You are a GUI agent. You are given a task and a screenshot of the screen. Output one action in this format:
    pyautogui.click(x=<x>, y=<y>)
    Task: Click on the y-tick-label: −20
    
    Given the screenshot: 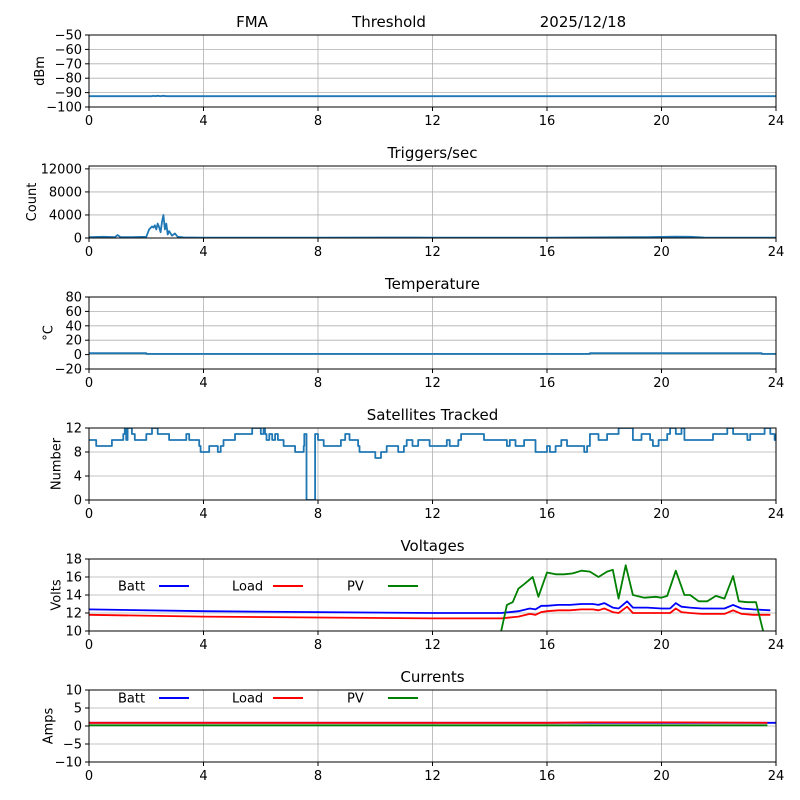 What is the action you would take?
    pyautogui.click(x=68, y=370)
    